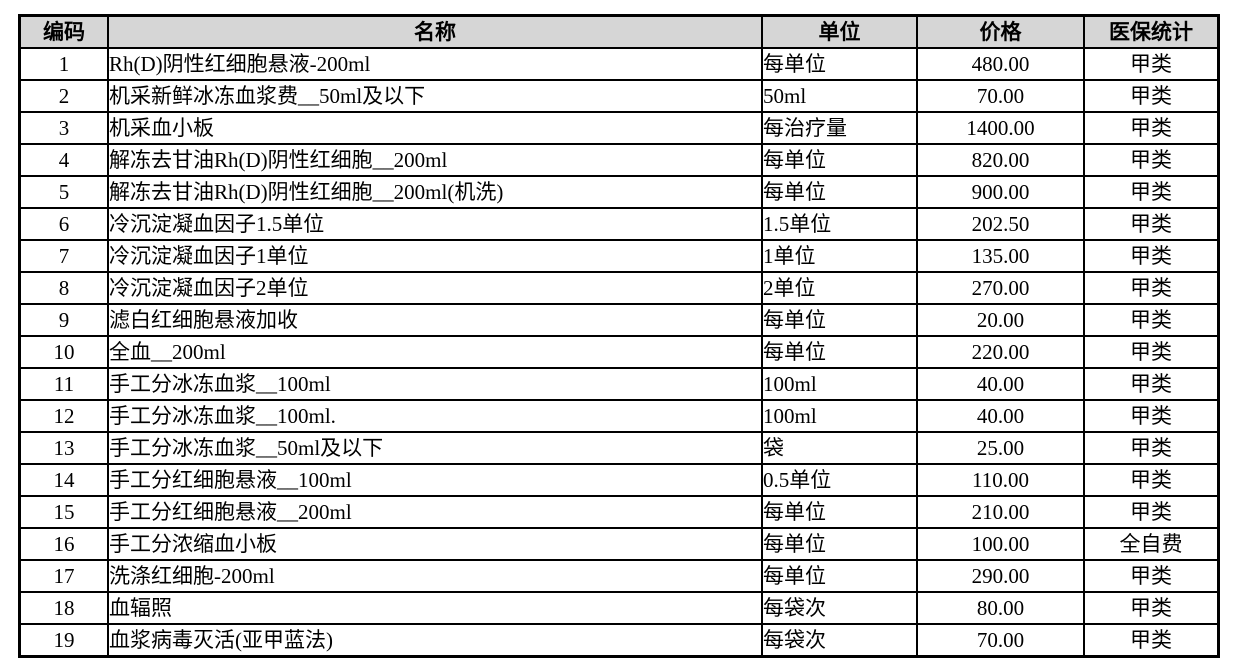 This screenshot has height=672, width=1238. Describe the element at coordinates (63, 576) in the screenshot. I see `cell-code: 17` at that location.